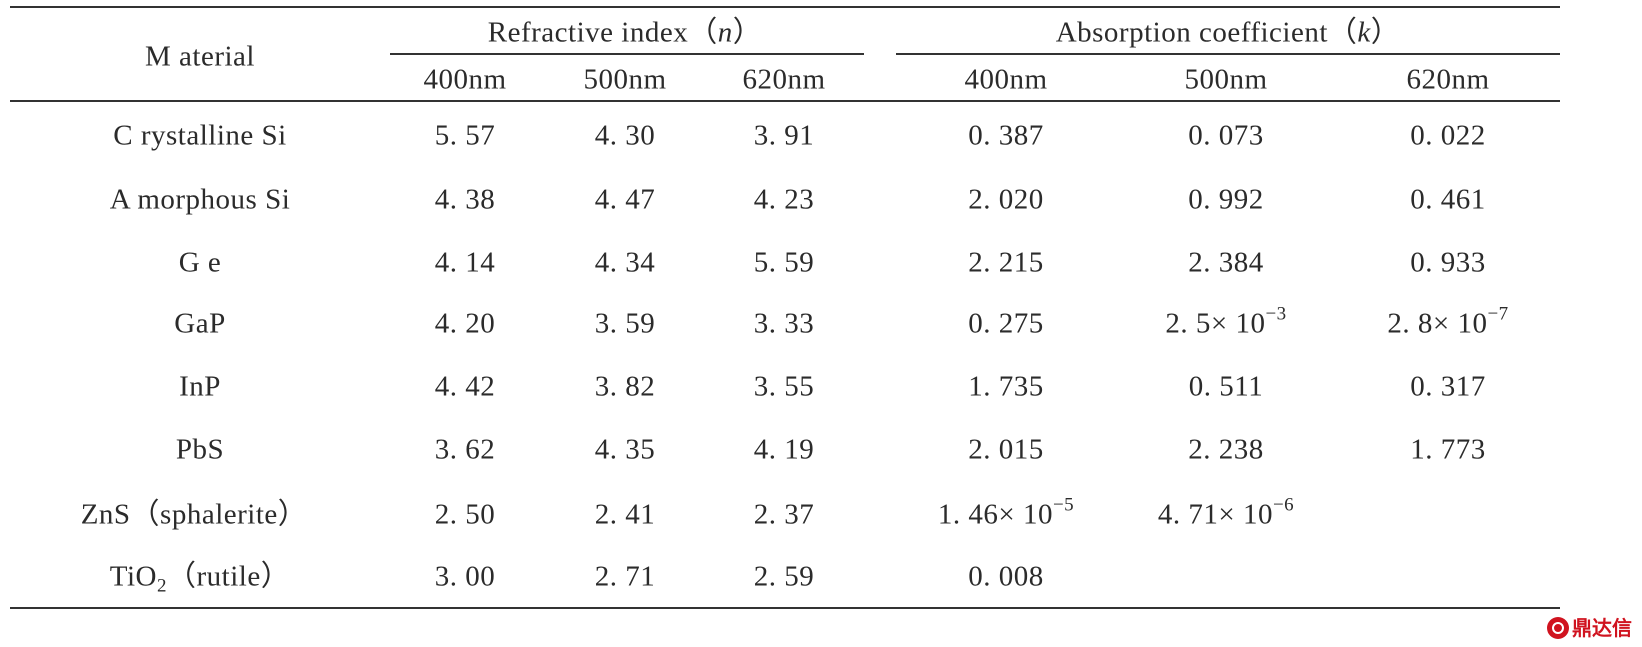 The image size is (1642, 647). I want to click on n-500: 4. 47, so click(625, 199).